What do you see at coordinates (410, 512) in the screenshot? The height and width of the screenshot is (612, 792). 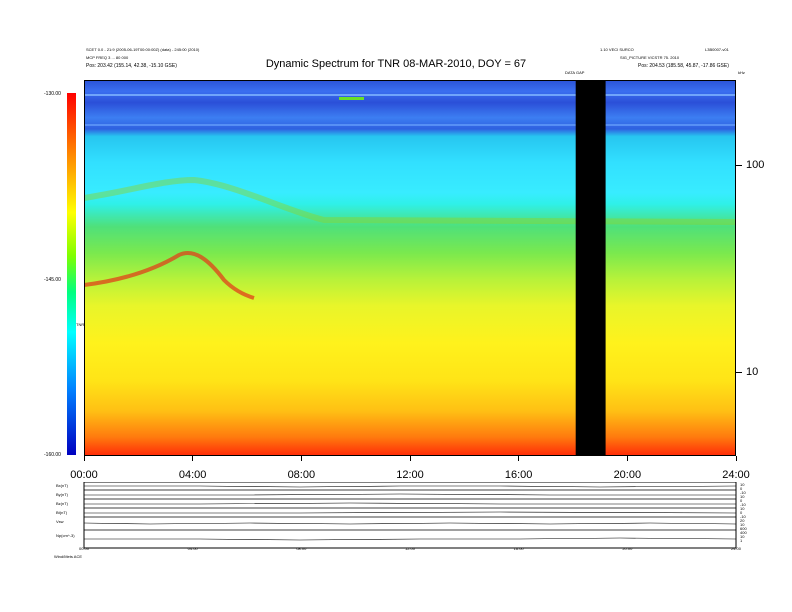 I see `ts-trace-bt` at bounding box center [410, 512].